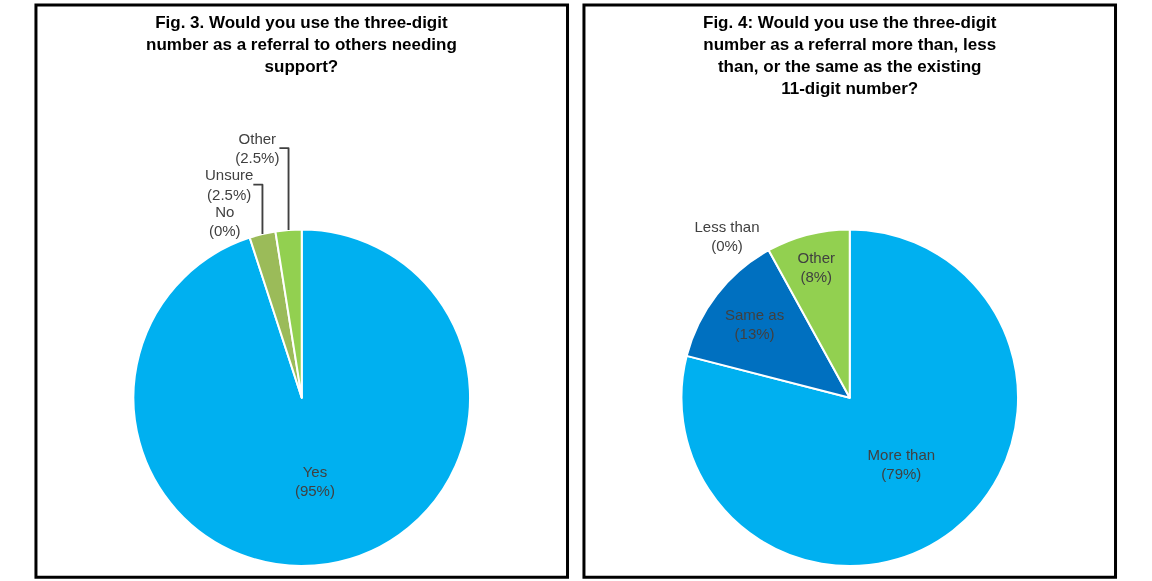 This screenshot has width=1152, height=581. Describe the element at coordinates (901, 454) in the screenshot. I see `slice-label: More than` at that location.